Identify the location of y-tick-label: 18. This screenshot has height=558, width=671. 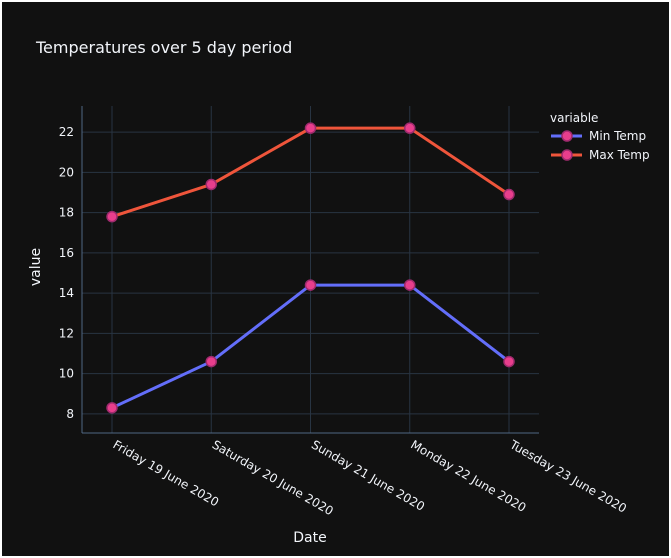
(66, 213).